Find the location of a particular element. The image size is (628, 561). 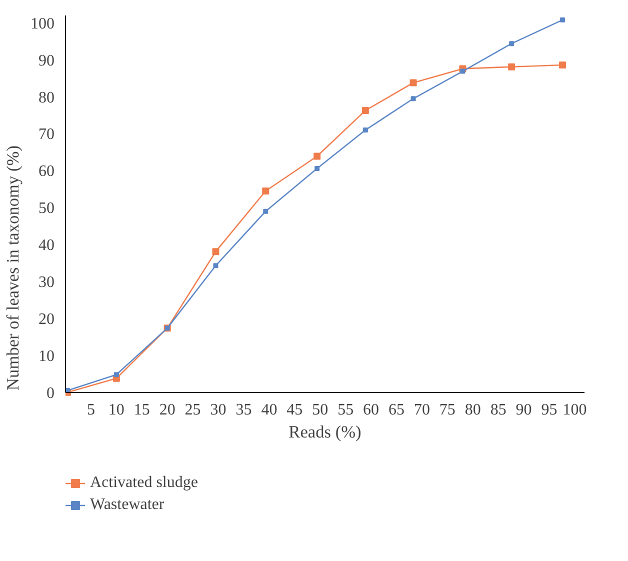

x-tick-label: 70 is located at coordinates (422, 409).